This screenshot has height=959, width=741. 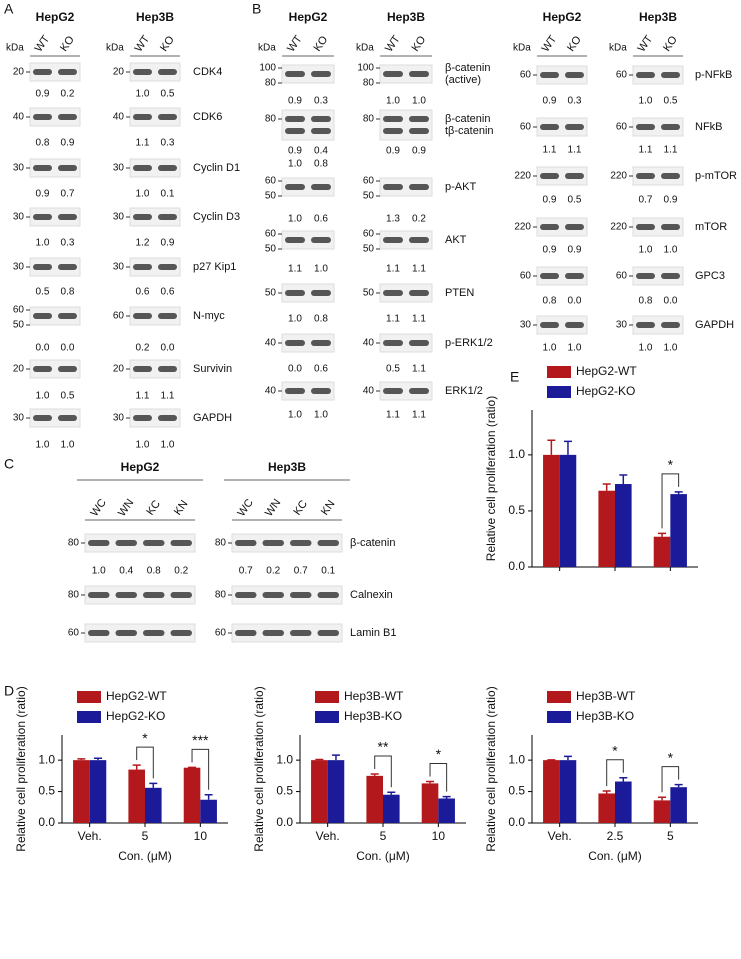 What do you see at coordinates (575, 101) in the screenshot?
I see `quant-value: 0.3` at bounding box center [575, 101].